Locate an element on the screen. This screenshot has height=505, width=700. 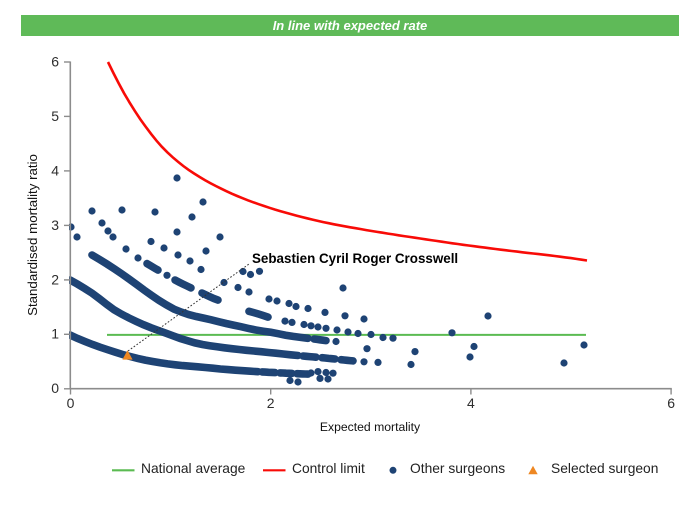
svg-text: 1 is located at coordinates (55, 334).